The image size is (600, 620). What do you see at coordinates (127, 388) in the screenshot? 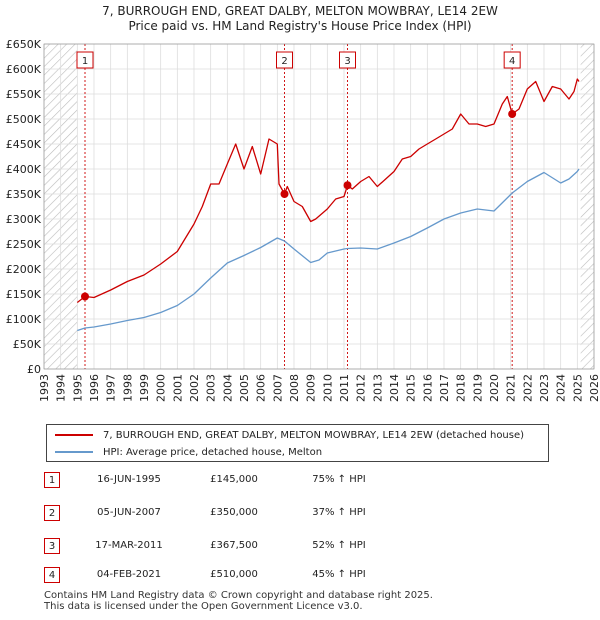
I see `x-tick-label: 1998` at bounding box center [127, 388].